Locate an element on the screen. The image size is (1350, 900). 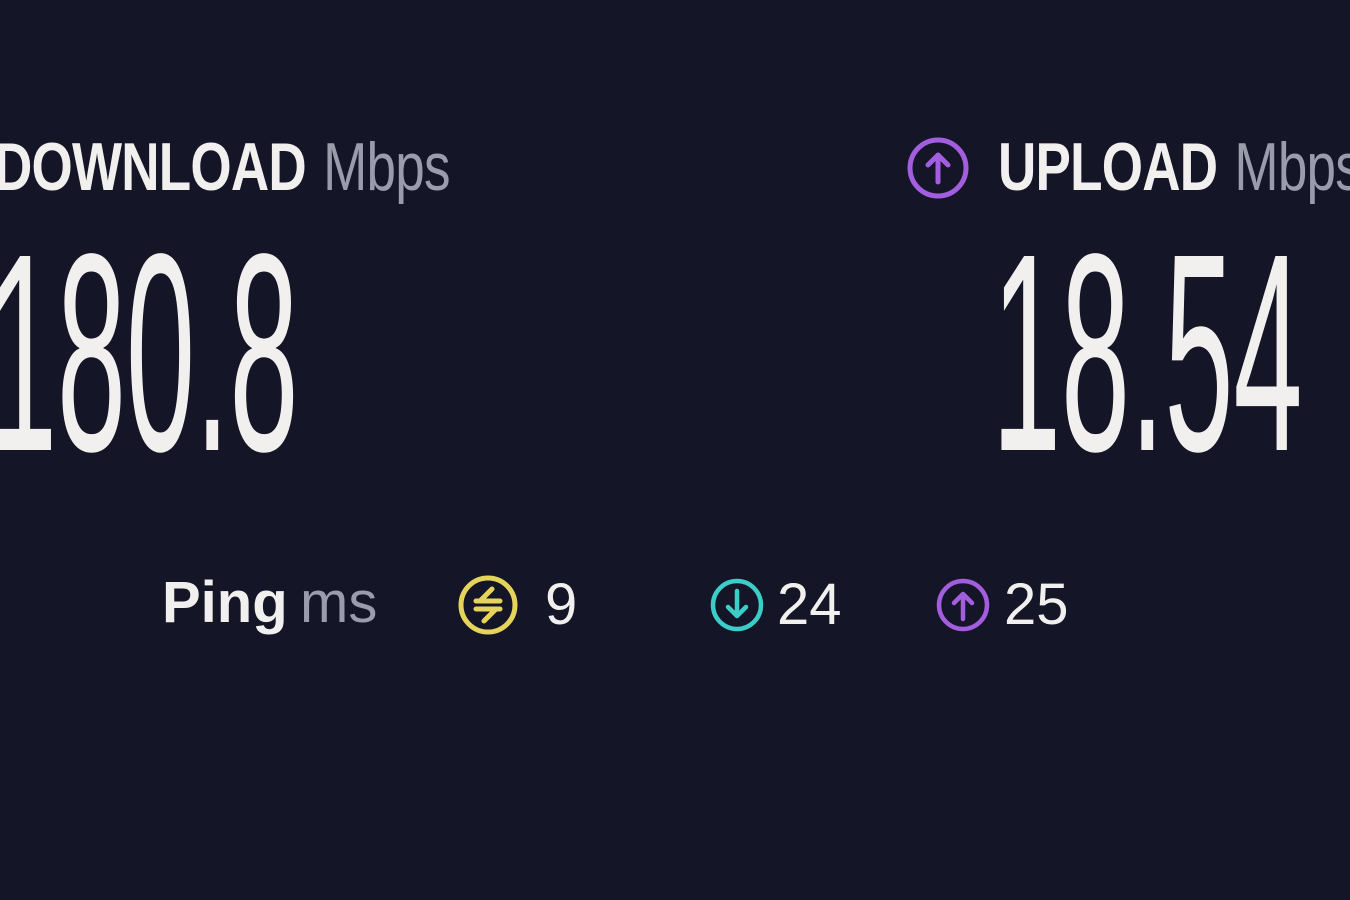
ping-idle-icon is located at coordinates (488, 605).